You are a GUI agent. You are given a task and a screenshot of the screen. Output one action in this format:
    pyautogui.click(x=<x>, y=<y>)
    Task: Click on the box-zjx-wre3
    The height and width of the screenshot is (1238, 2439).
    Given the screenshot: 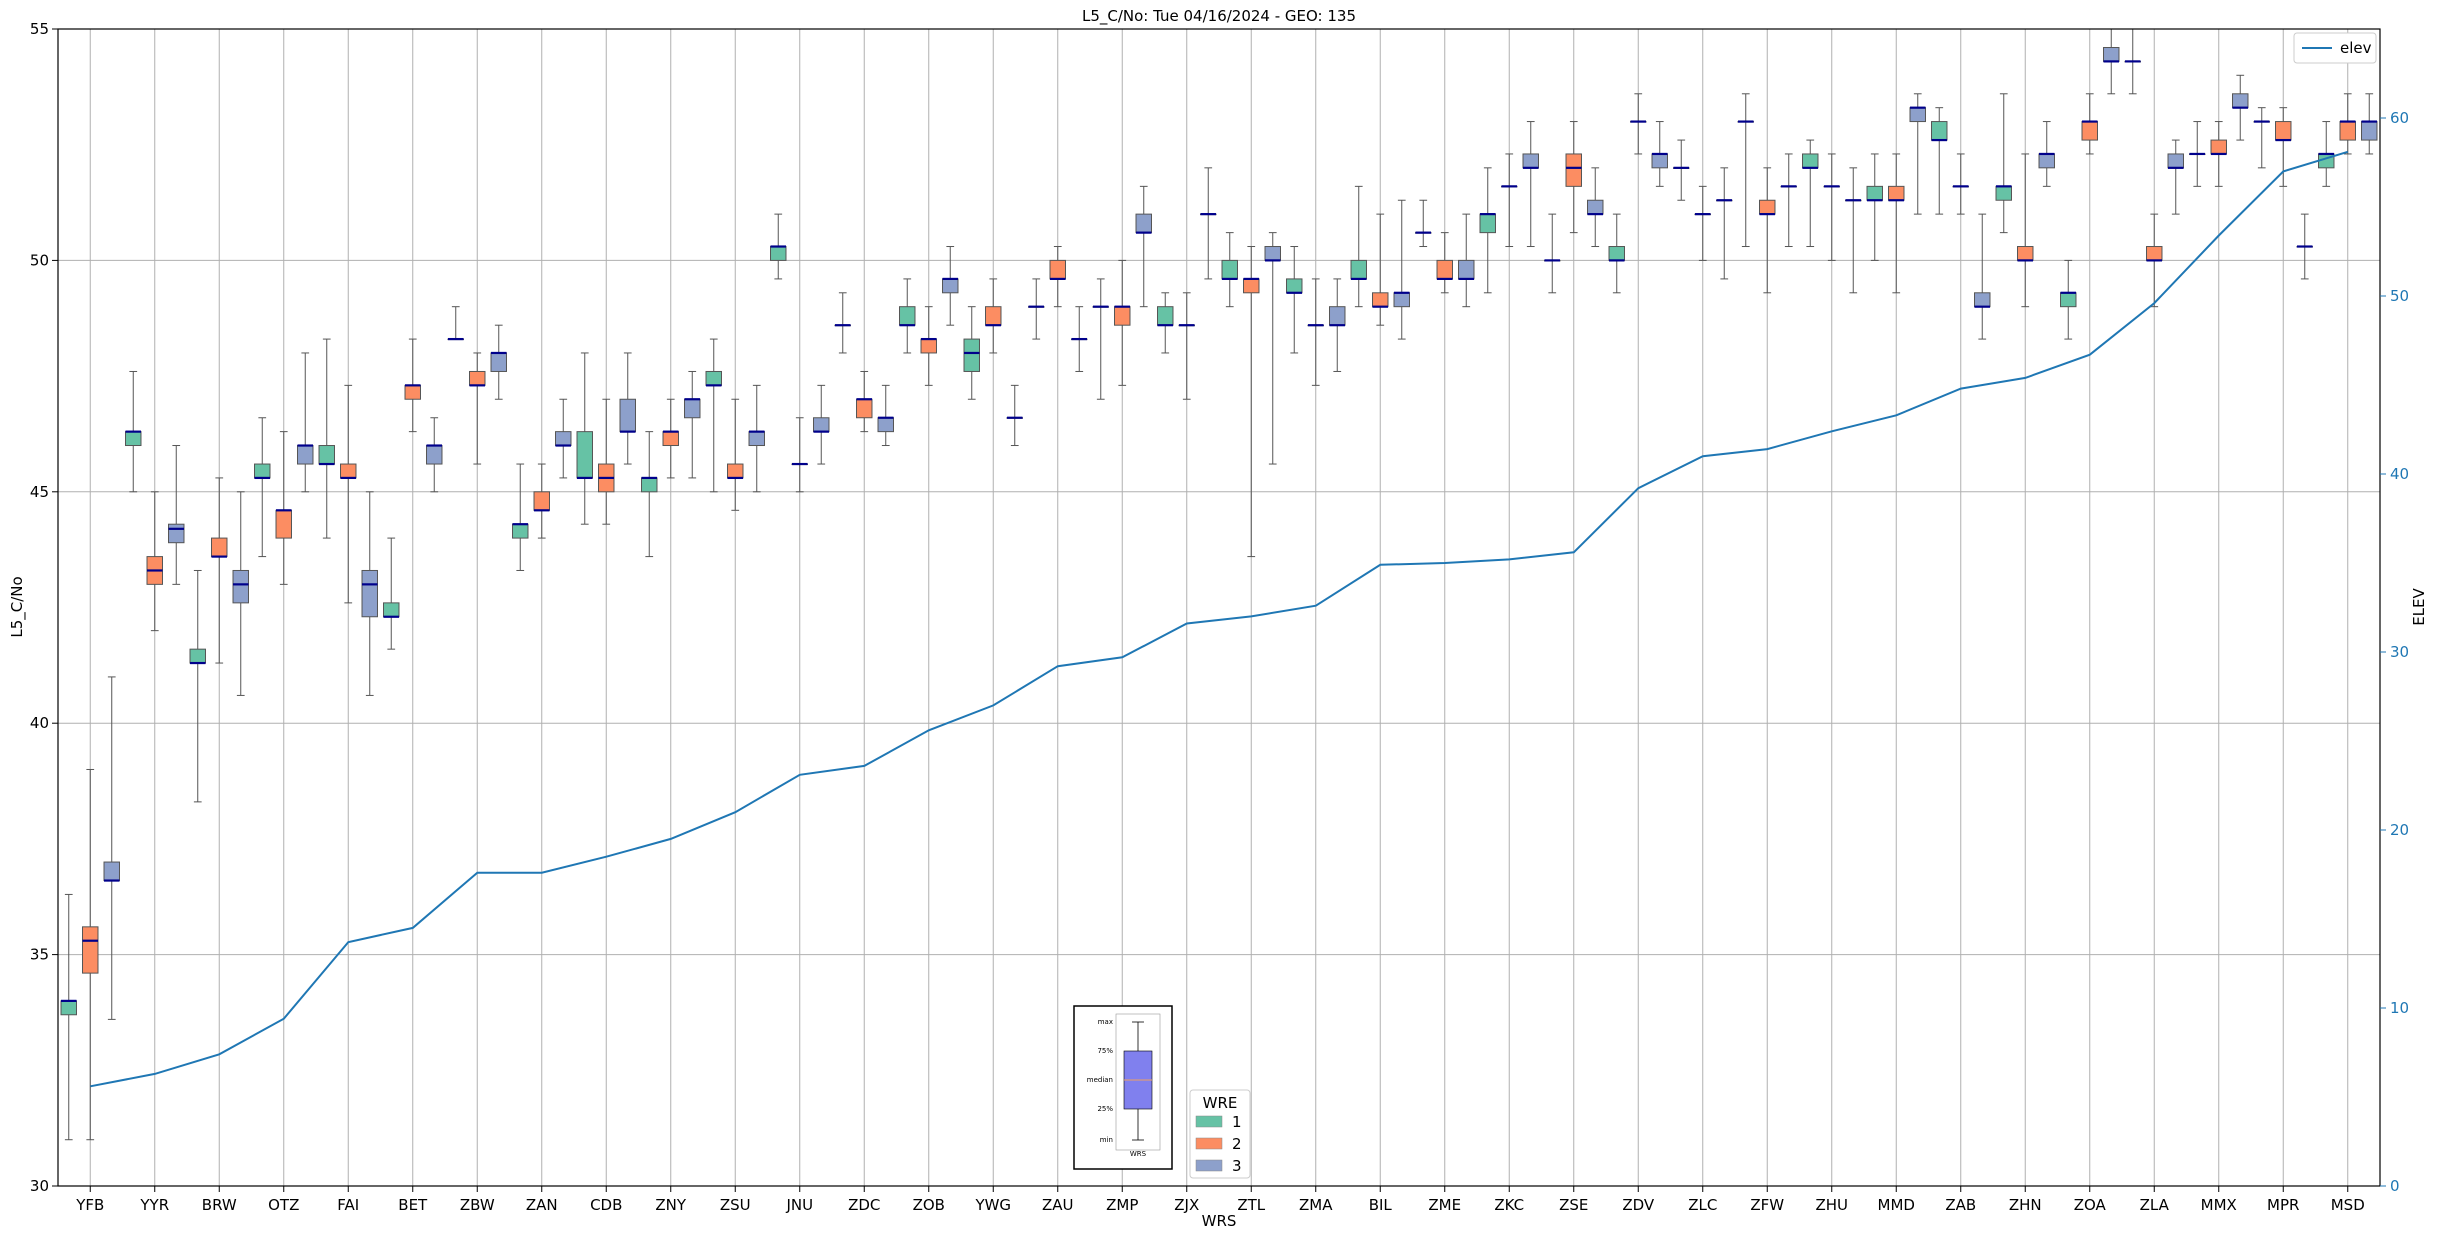 What is the action you would take?
    pyautogui.click(x=1208, y=223)
    